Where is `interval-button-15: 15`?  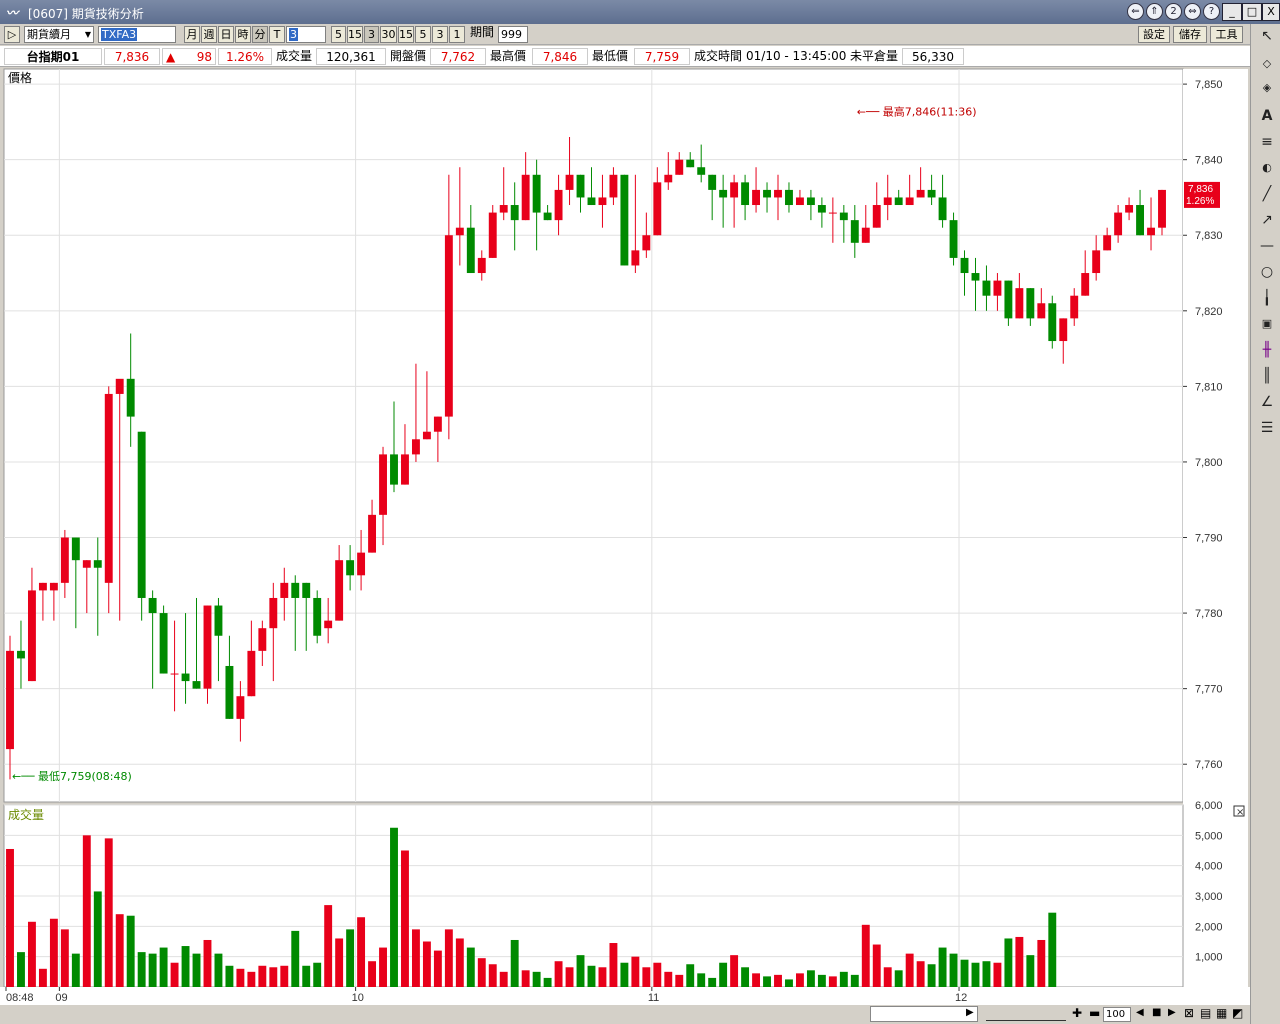 interval-button-15: 15 is located at coordinates (355, 34).